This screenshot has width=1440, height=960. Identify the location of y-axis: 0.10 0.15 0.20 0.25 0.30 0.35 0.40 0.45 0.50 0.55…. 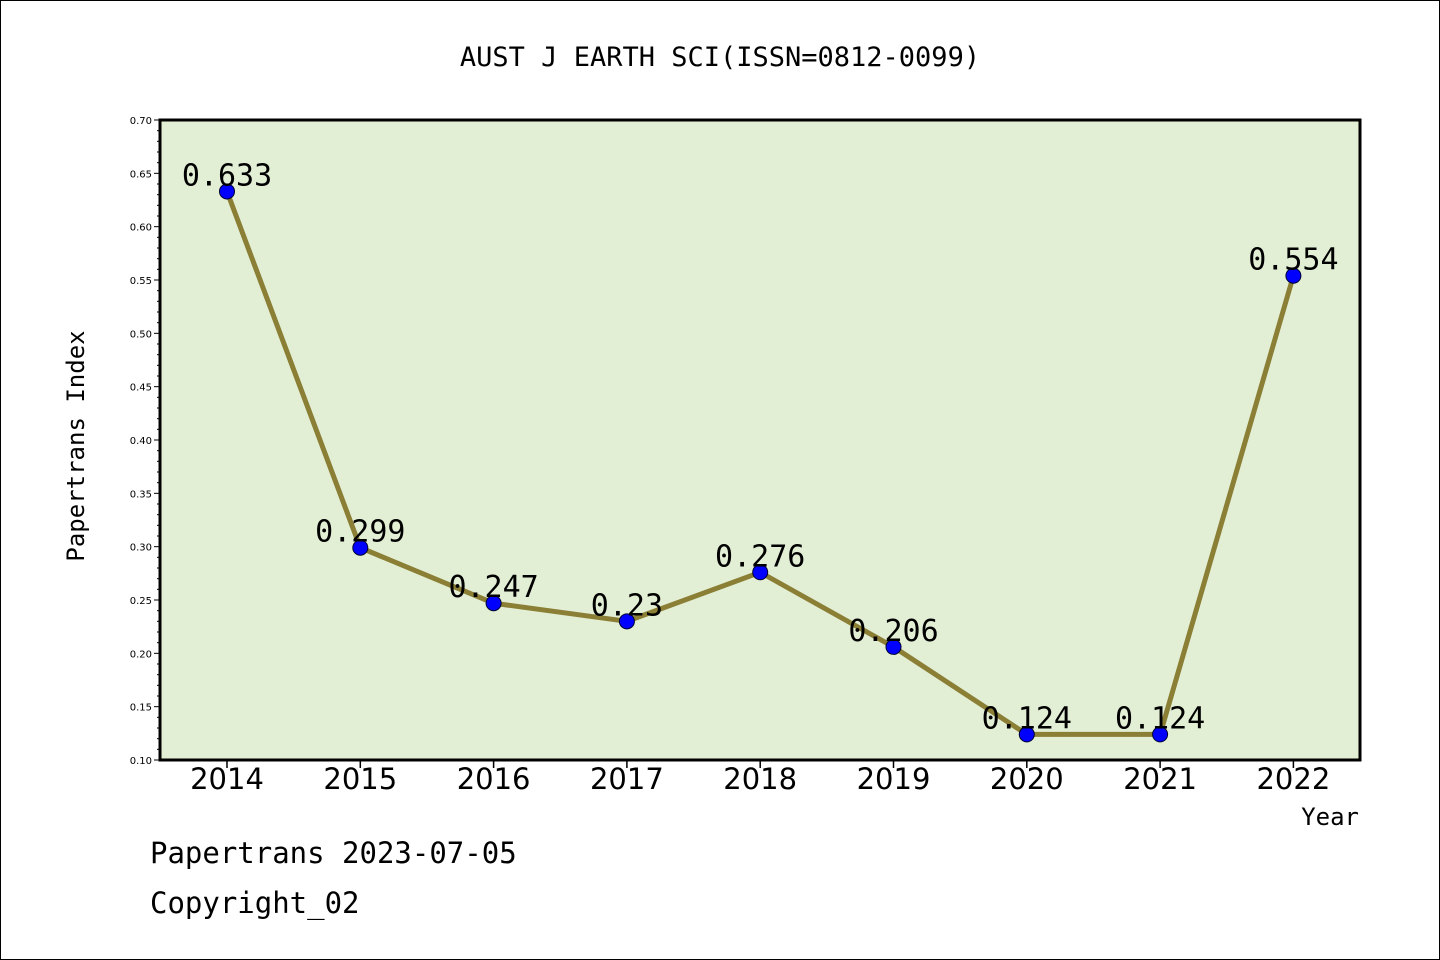
(145, 441).